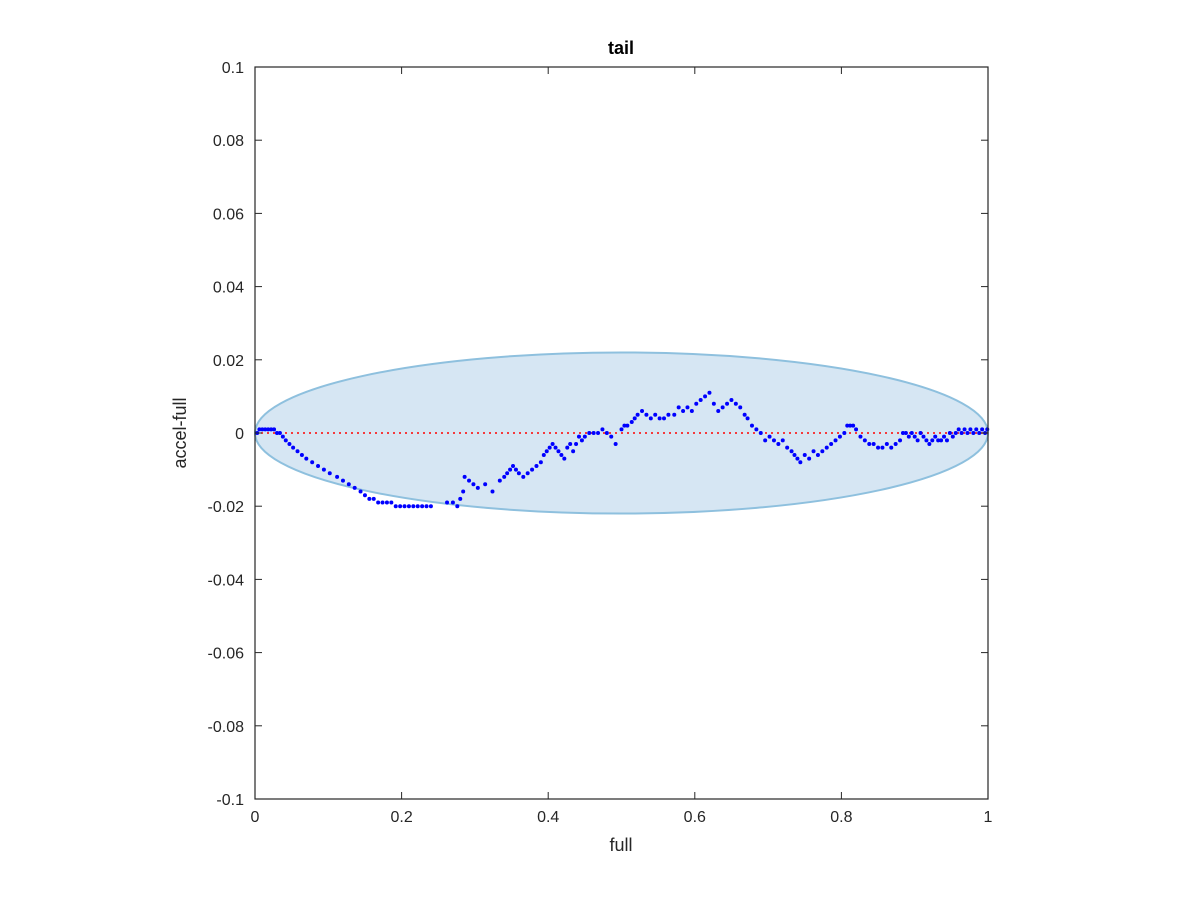 The image size is (1200, 900). I want to click on x-tick-label: 0.6, so click(695, 817).